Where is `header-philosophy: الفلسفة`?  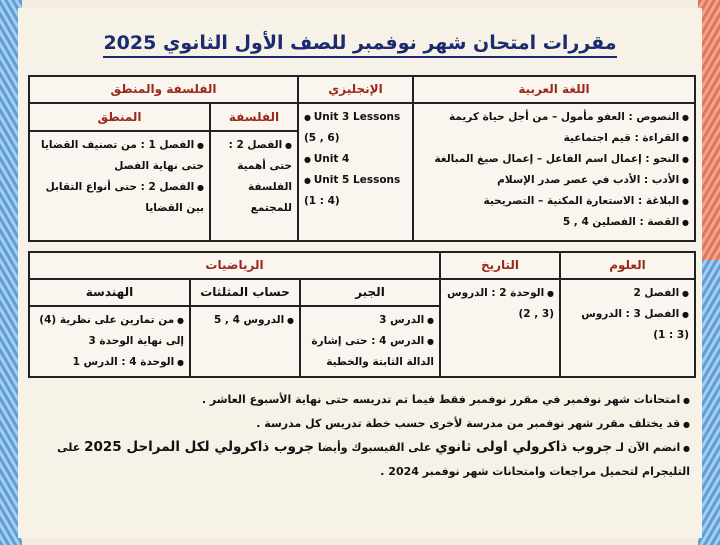 header-philosophy: الفلسفة is located at coordinates (254, 117).